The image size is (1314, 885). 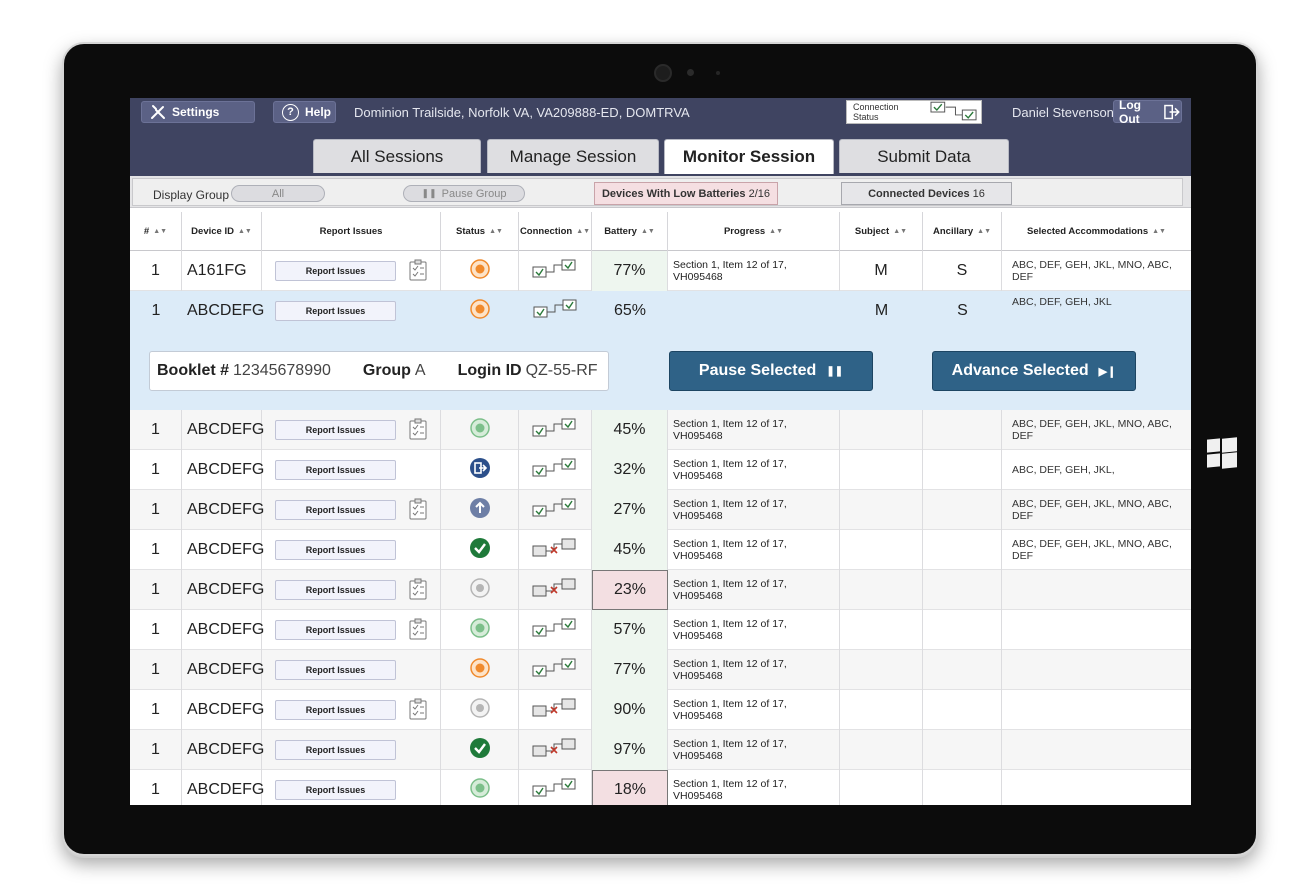 I want to click on col-connection: Connection ▲▼, so click(x=555, y=231).